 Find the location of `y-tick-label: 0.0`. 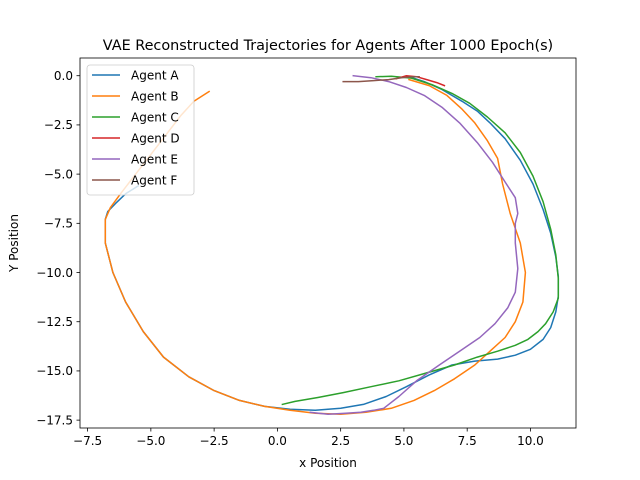

y-tick-label: 0.0 is located at coordinates (63, 76).